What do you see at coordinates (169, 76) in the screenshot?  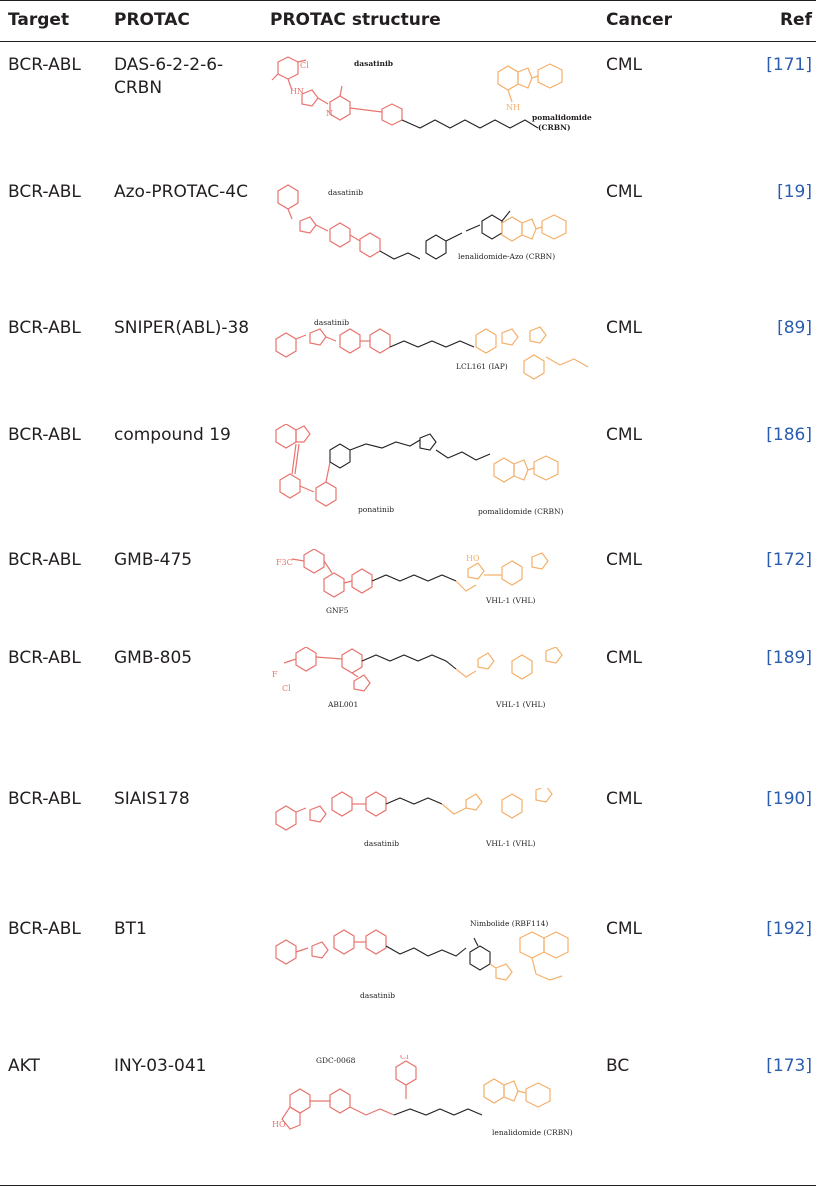 I see `protac-cell: DAS-6-2-2-6-CRBN` at bounding box center [169, 76].